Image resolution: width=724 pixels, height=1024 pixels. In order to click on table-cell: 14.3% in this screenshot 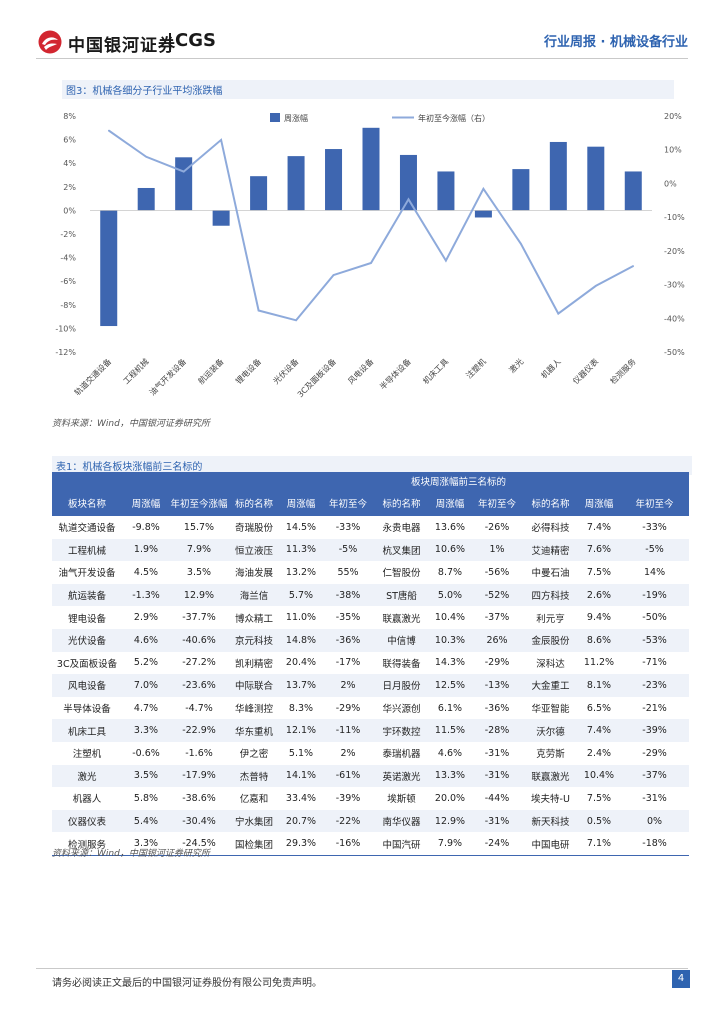, I will do `click(450, 663)`.